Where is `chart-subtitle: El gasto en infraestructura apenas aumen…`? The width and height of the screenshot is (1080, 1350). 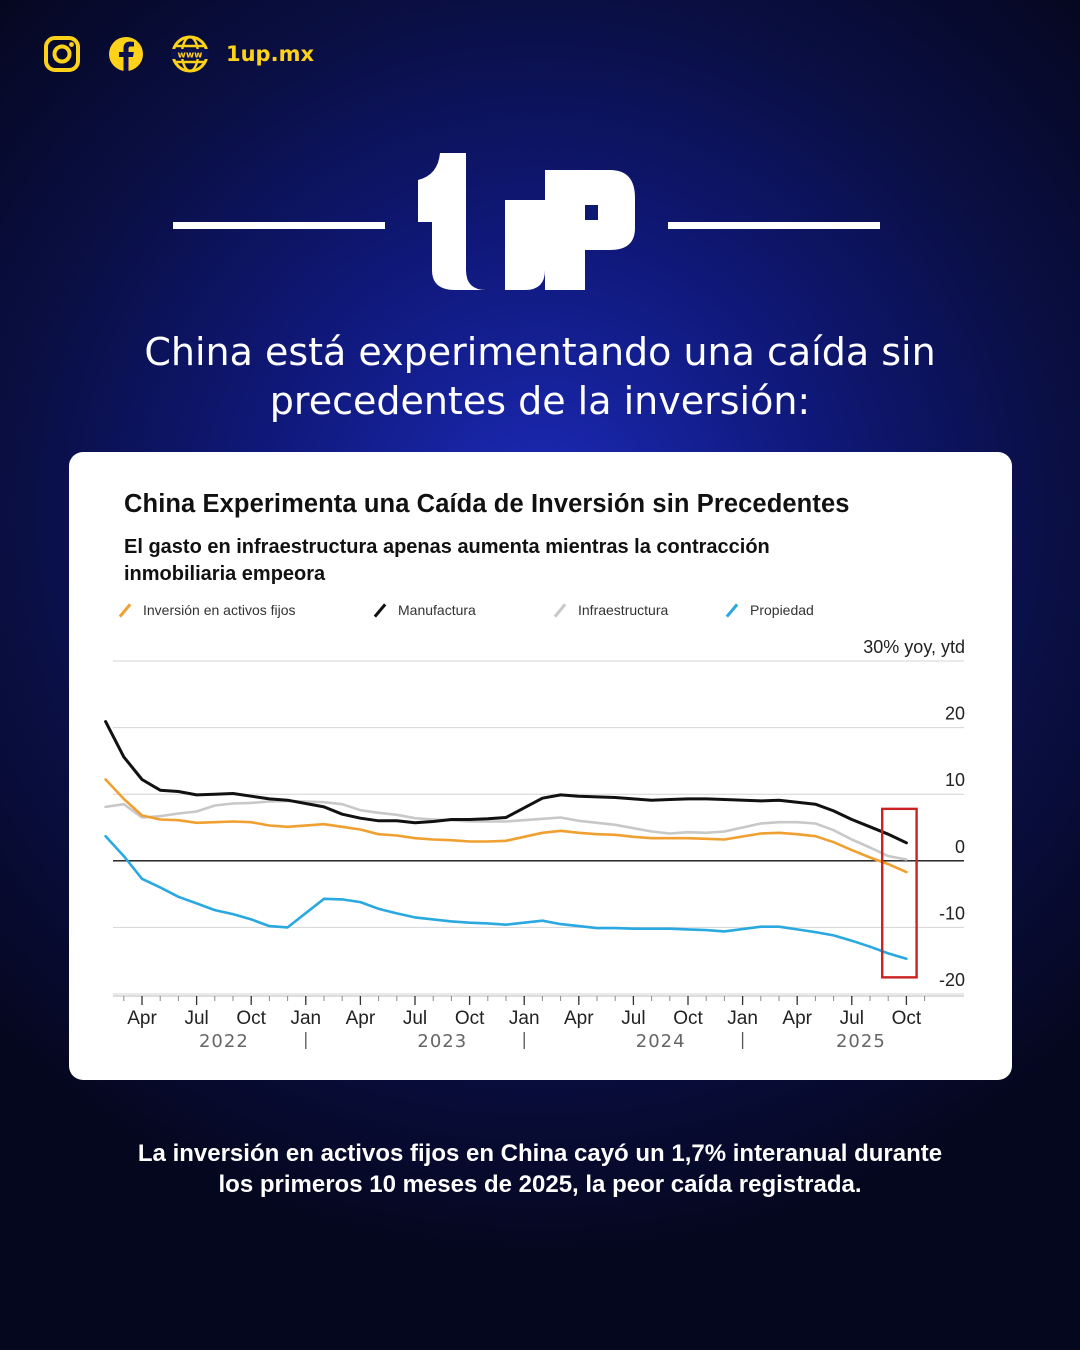
chart-subtitle: El gasto en infraestructura apenas aumen… is located at coordinates (447, 560).